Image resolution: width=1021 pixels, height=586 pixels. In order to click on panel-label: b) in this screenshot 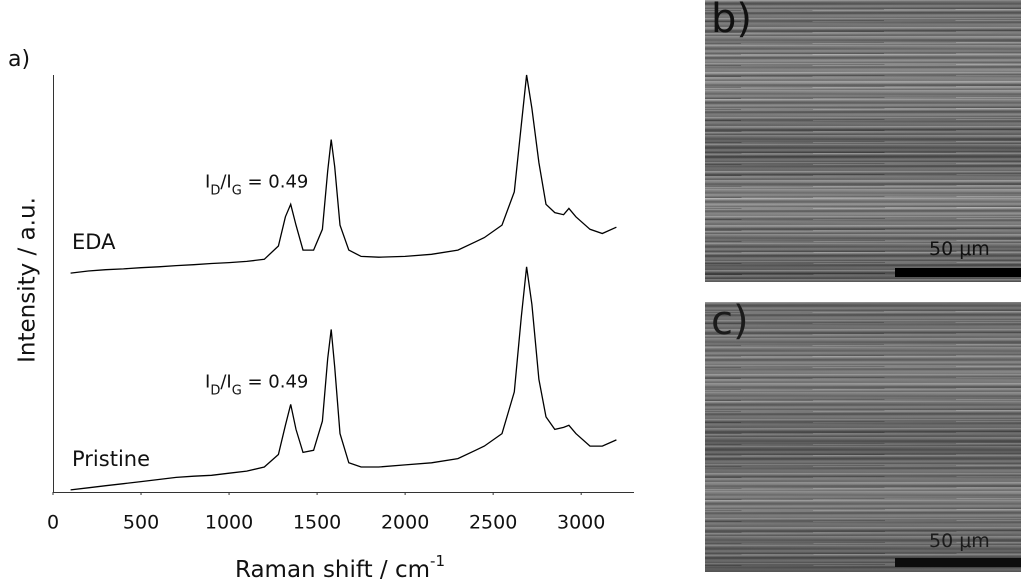, I will do `click(731, 21)`.